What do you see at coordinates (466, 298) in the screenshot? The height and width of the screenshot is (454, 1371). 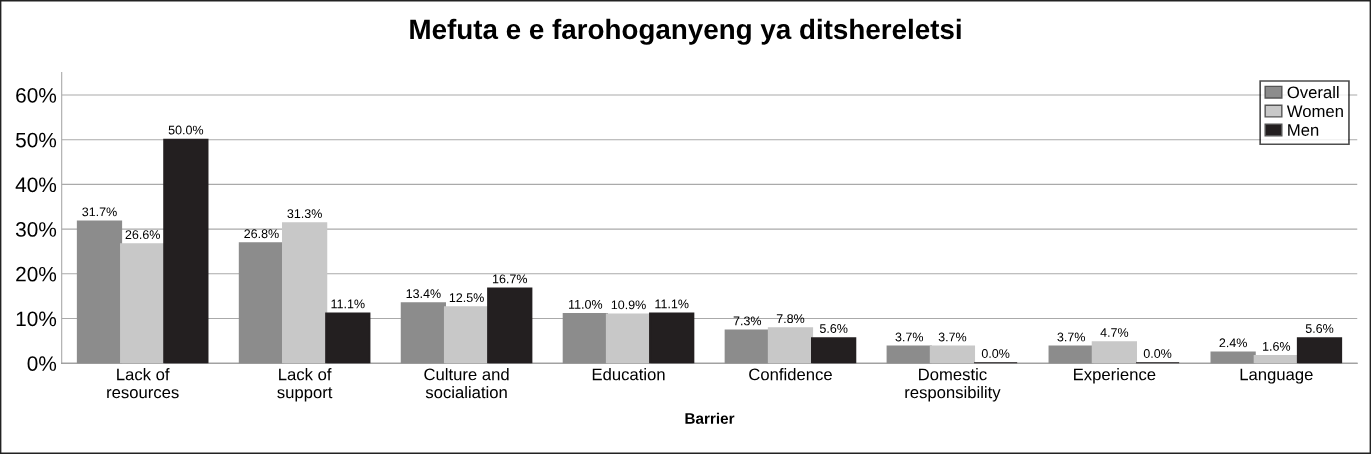 I see `data-label: 12.5%` at bounding box center [466, 298].